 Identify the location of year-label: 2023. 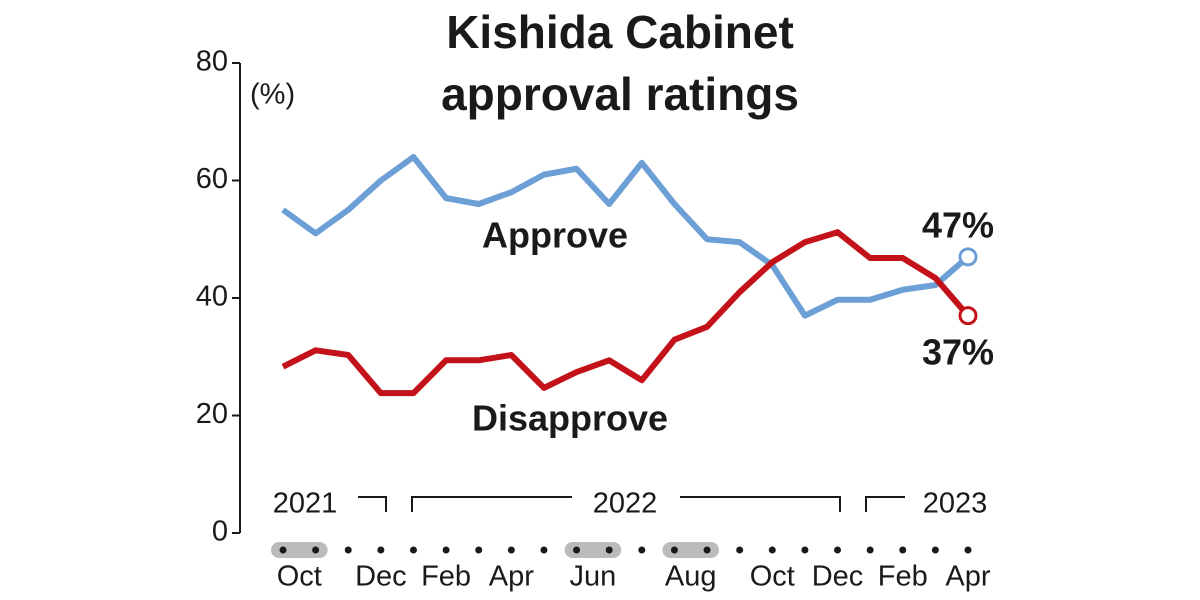
(955, 504).